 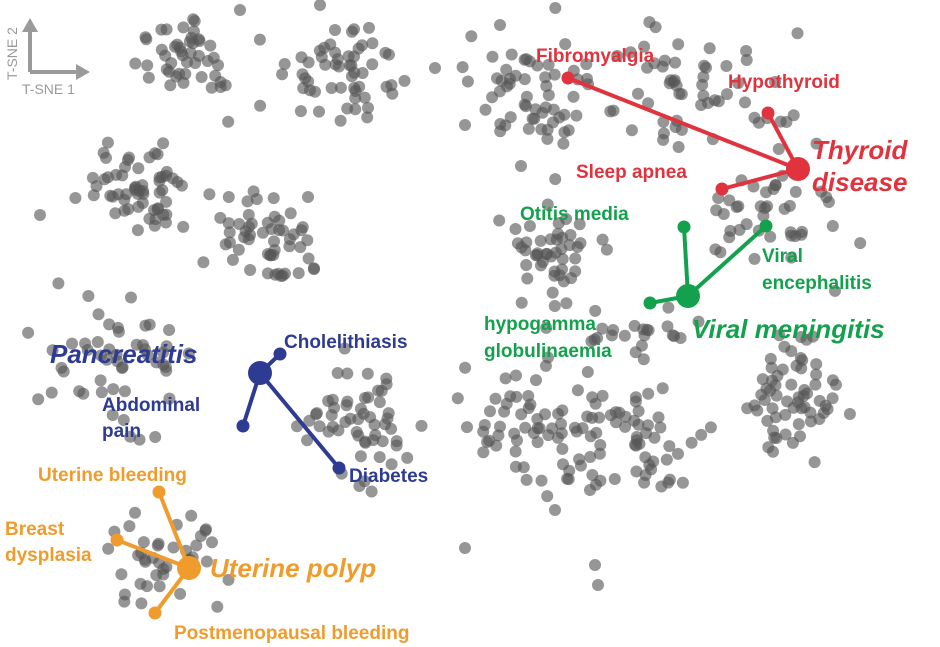 What do you see at coordinates (151, 418) in the screenshot?
I see `associated-condition-label: Abdominal pain` at bounding box center [151, 418].